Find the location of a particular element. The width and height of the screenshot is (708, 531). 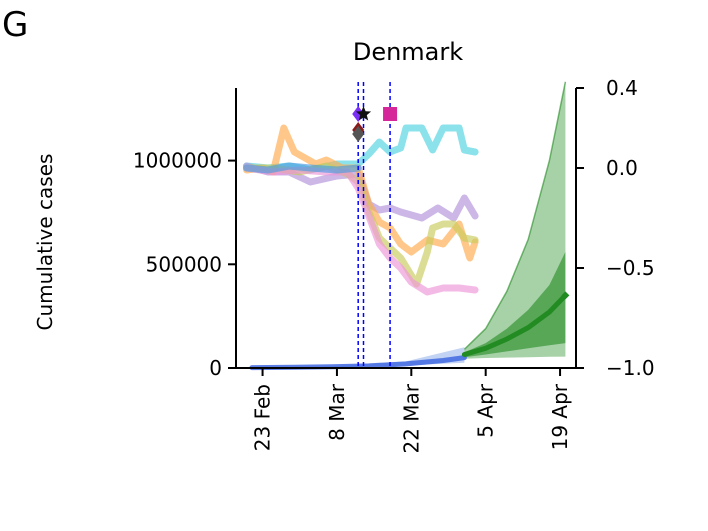

forecast-outer-upper-line is located at coordinates (515, 215).